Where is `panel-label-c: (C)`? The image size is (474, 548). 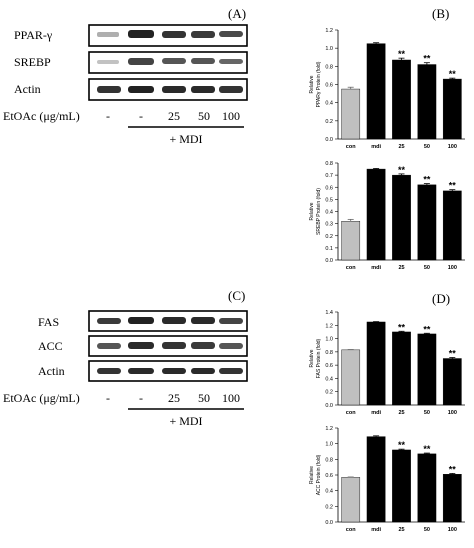 panel-label-c: (C) is located at coordinates (236, 295).